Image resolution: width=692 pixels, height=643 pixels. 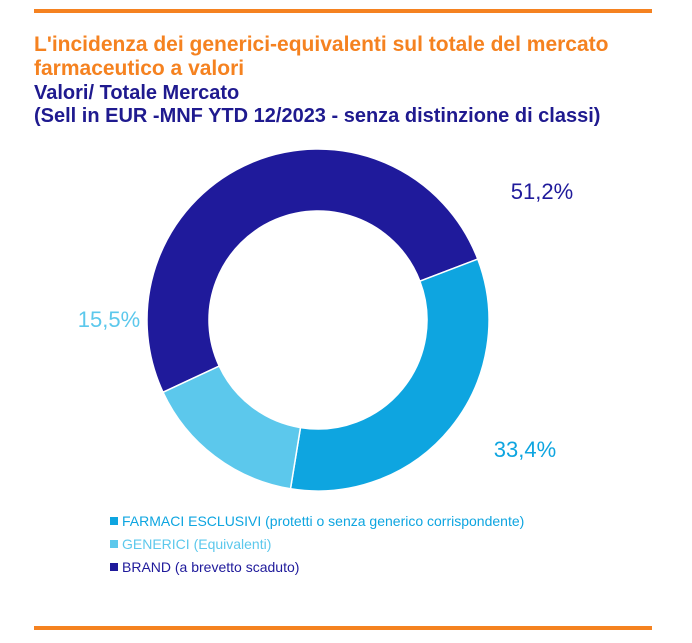 I want to click on bottom-orange-rule, so click(x=343, y=628).